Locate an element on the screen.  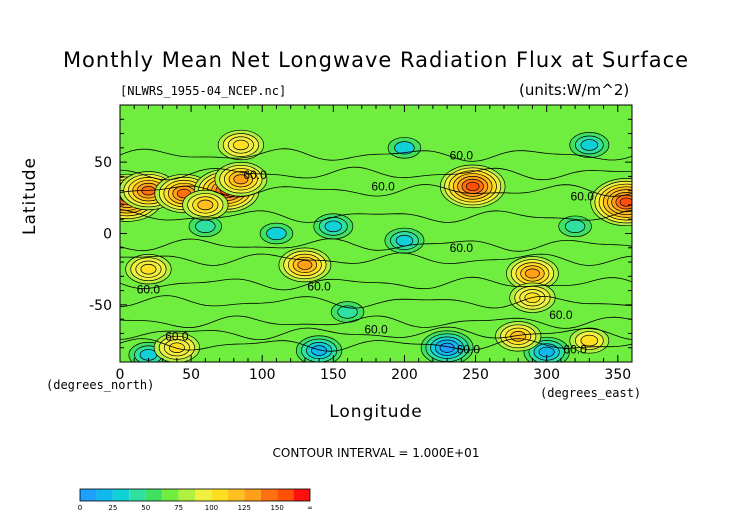
colorbar-label: 0 is located at coordinates (80, 508).